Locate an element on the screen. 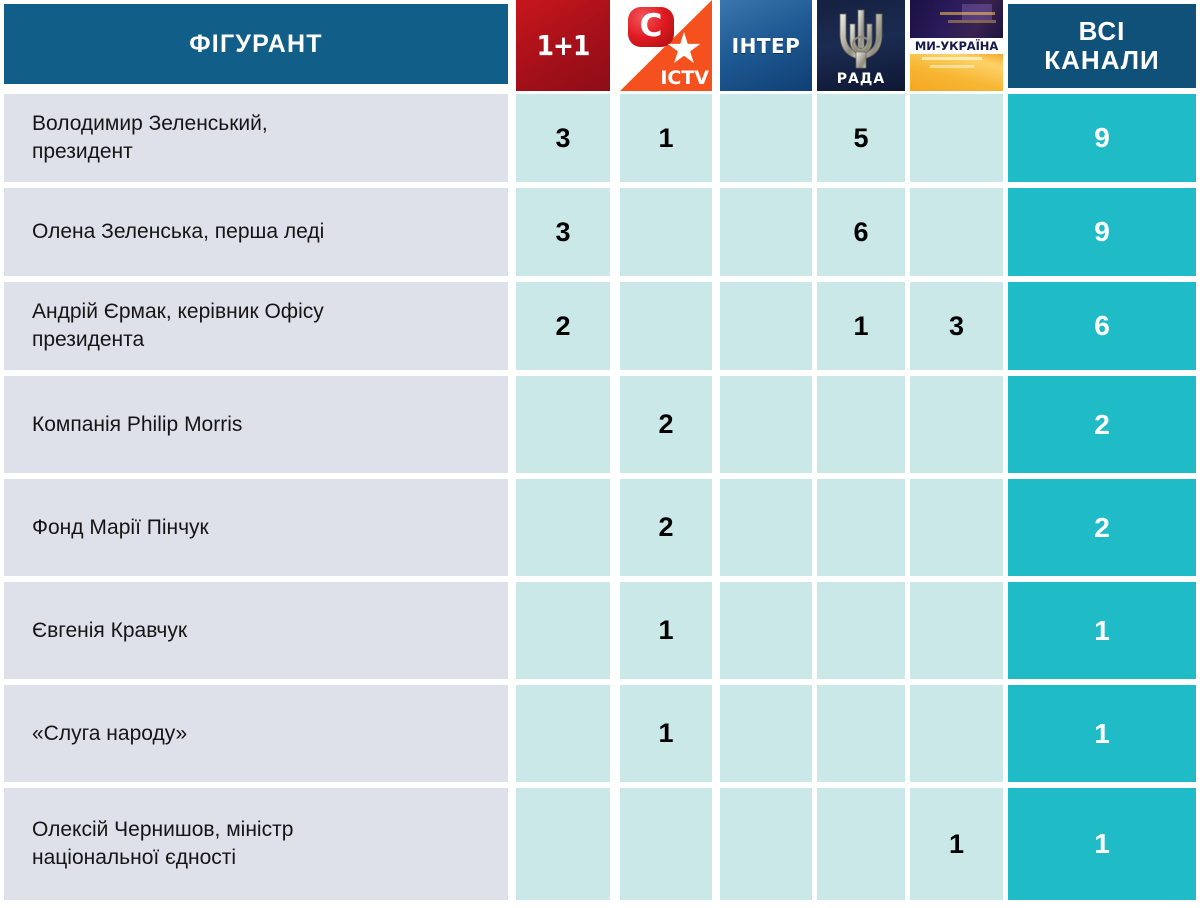  cell-value: 5 is located at coordinates (861, 137).